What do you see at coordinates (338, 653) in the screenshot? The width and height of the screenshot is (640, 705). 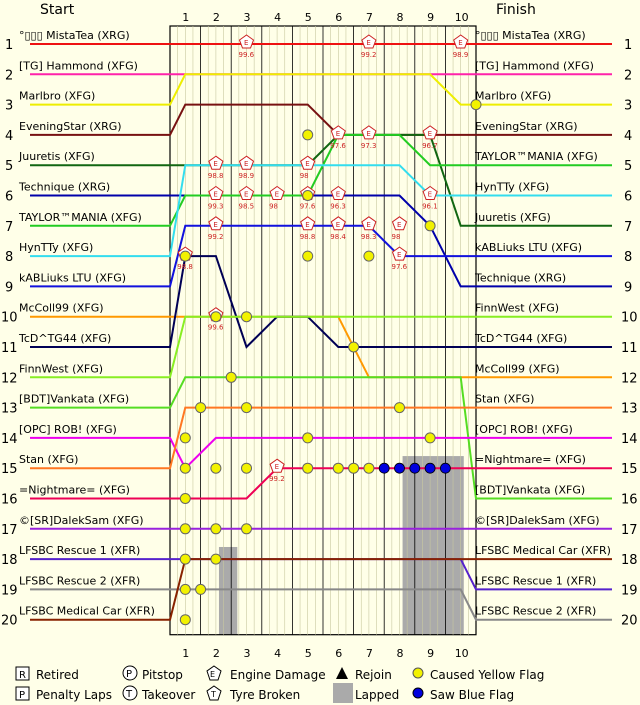 I see `lap-number-bottom: 6` at bounding box center [338, 653].